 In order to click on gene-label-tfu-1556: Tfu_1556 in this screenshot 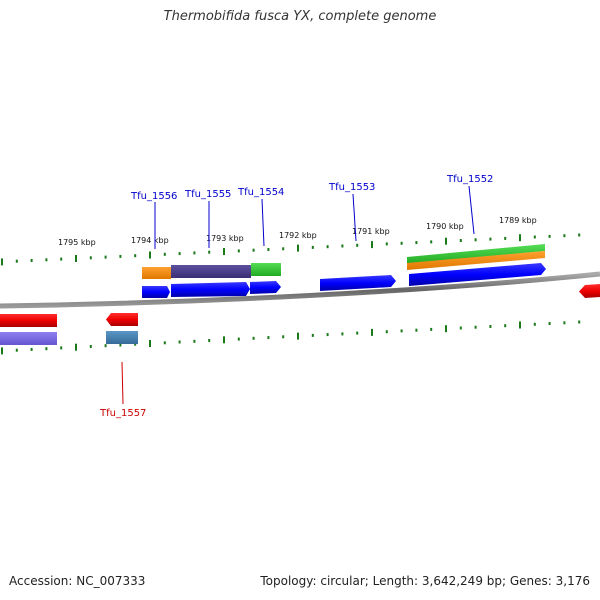, I will do `click(153, 196)`.